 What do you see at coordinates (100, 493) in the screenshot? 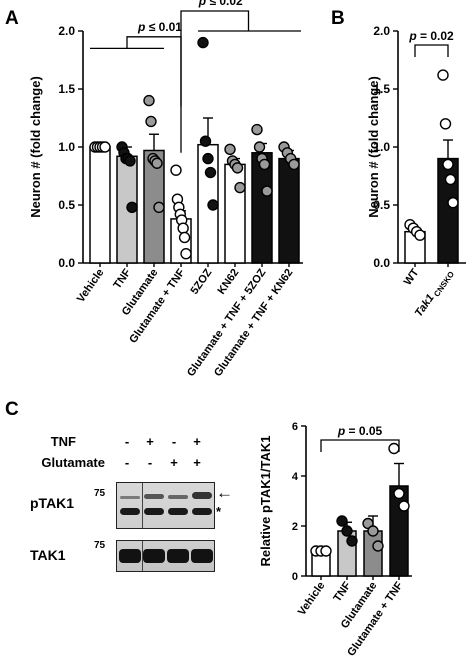
I see `blot-mw-ptak1: 75` at bounding box center [100, 493].